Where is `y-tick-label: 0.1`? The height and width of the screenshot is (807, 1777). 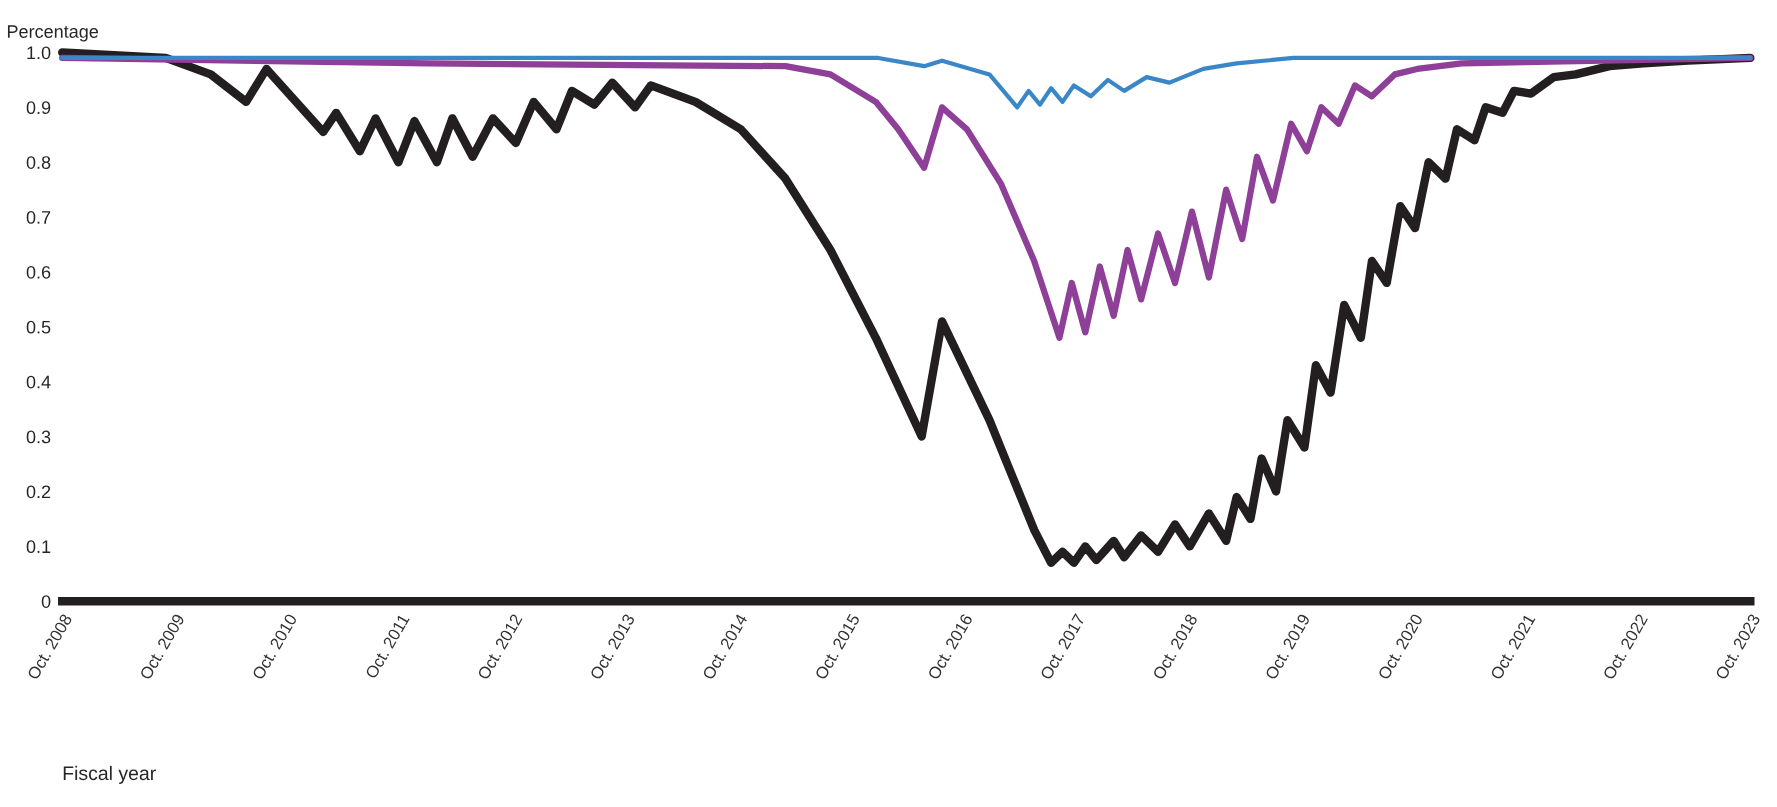
y-tick-label: 0.1 is located at coordinates (38, 547).